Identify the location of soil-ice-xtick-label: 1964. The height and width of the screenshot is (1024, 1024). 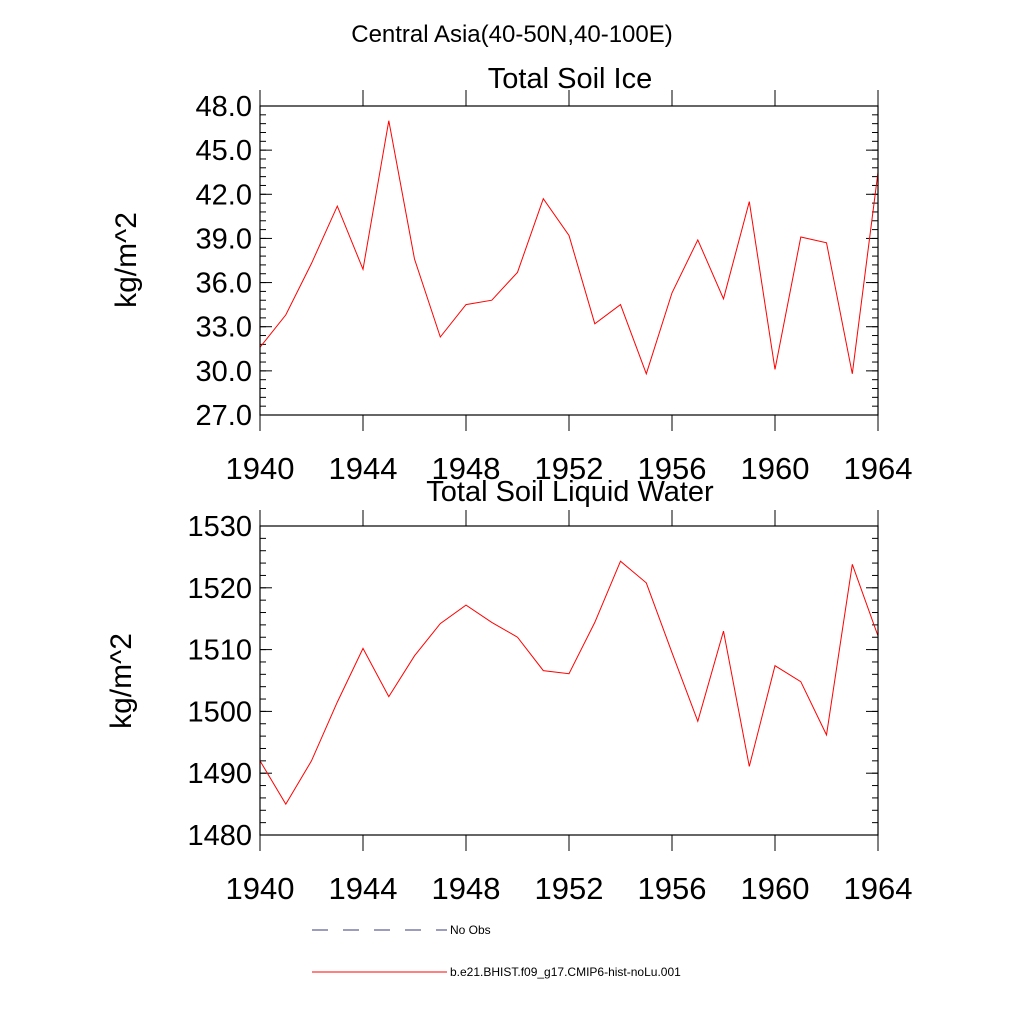
(878, 468).